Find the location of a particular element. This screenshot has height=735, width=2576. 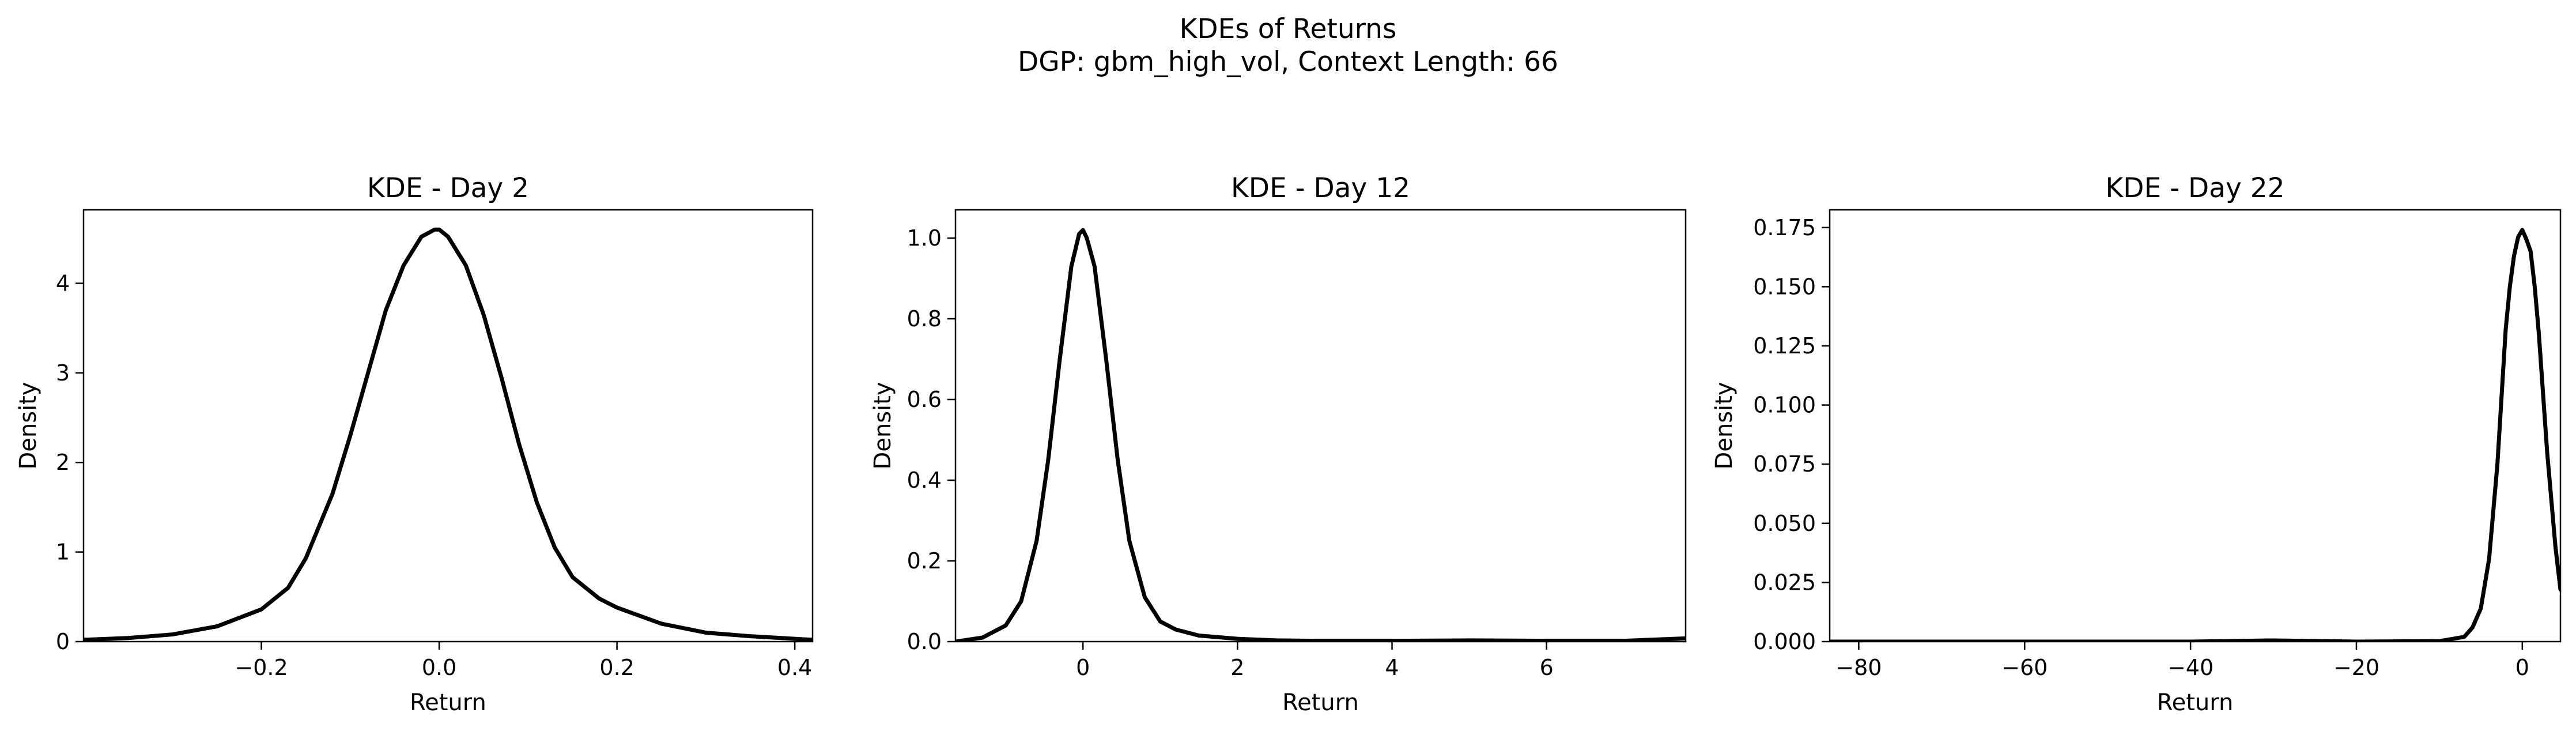

y-tick-label-day-22: 0.125 is located at coordinates (1784, 346).